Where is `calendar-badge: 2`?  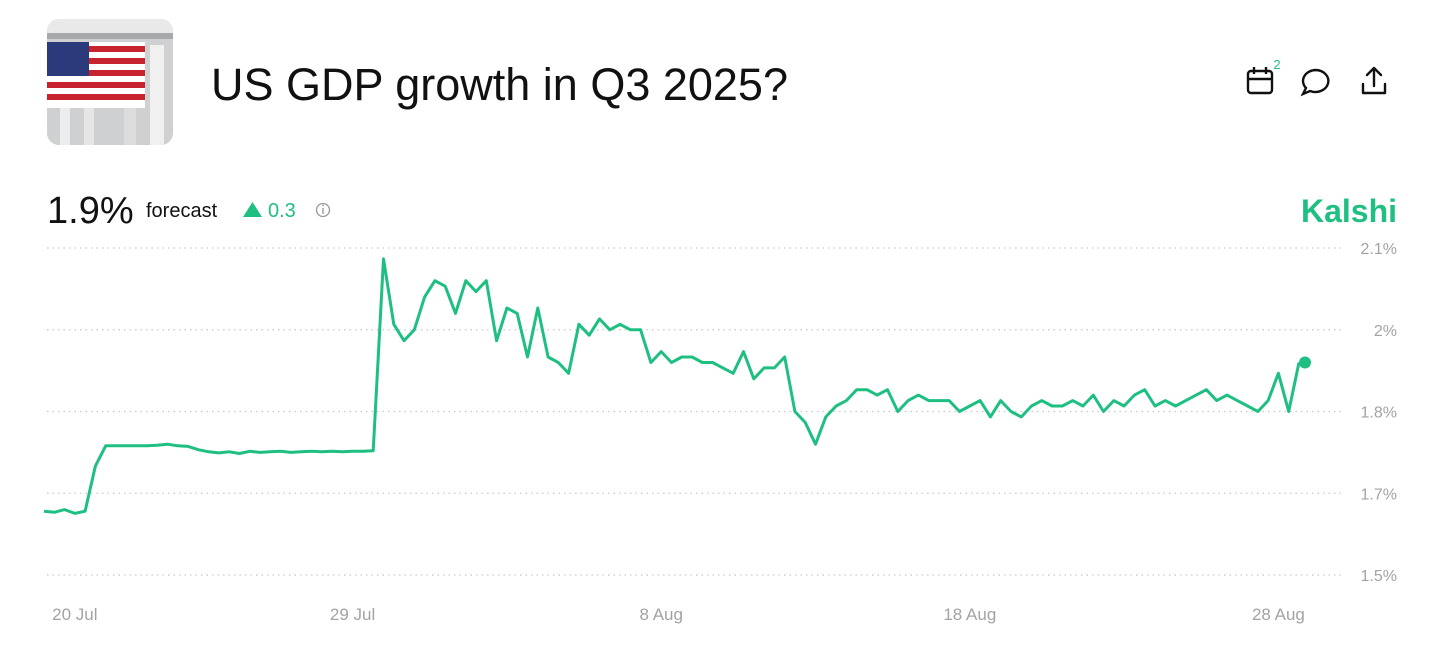
calendar-badge: 2 is located at coordinates (1276, 64).